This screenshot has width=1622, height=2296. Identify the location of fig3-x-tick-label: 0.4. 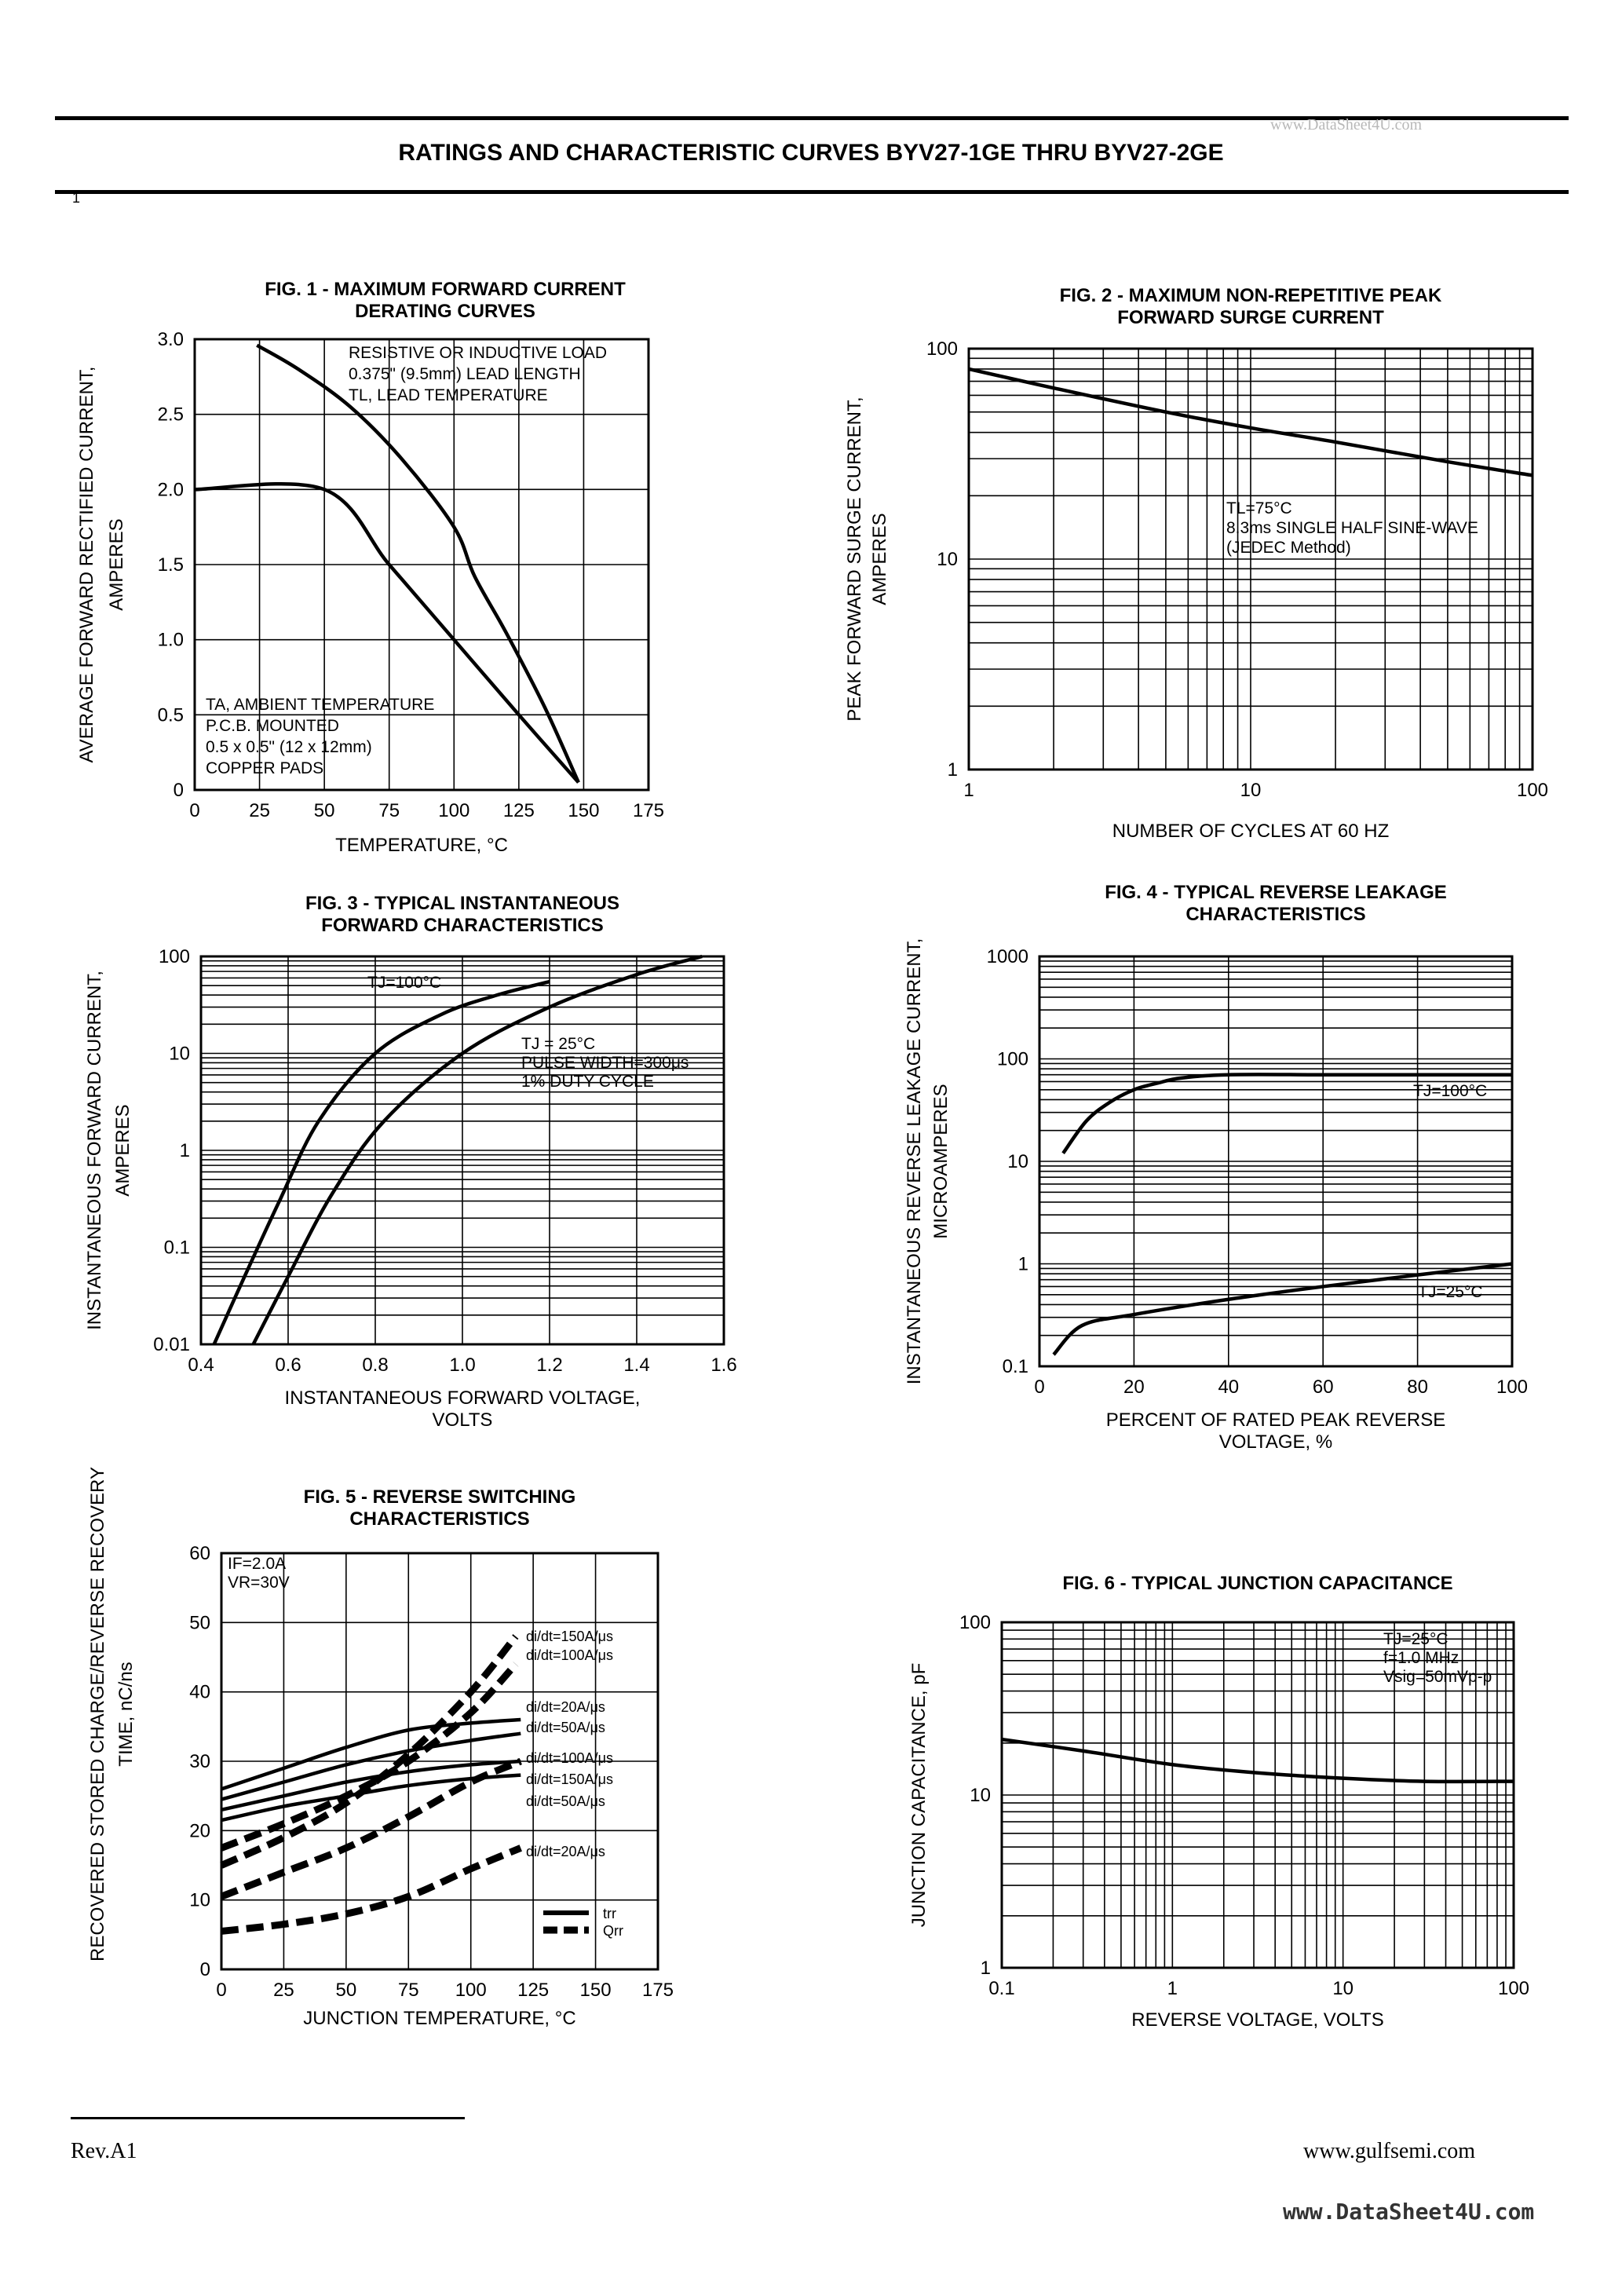
(201, 1365).